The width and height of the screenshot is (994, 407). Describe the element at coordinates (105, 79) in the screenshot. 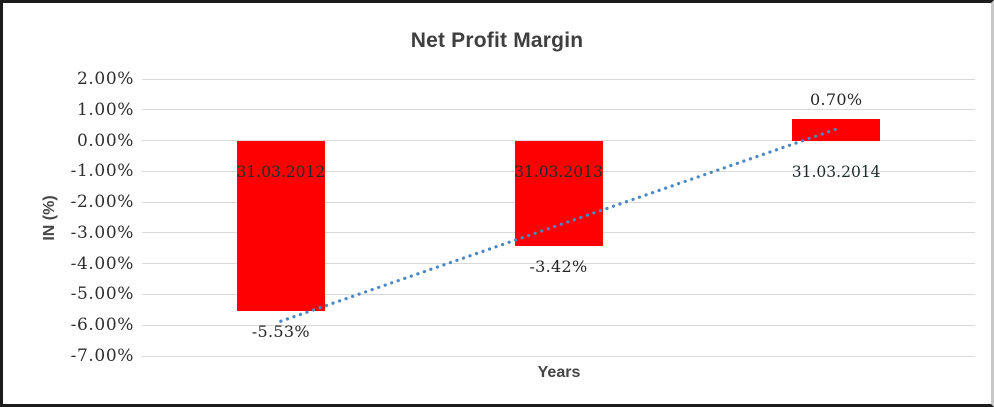

I see `y-axis-tick-label: 2.00%` at that location.